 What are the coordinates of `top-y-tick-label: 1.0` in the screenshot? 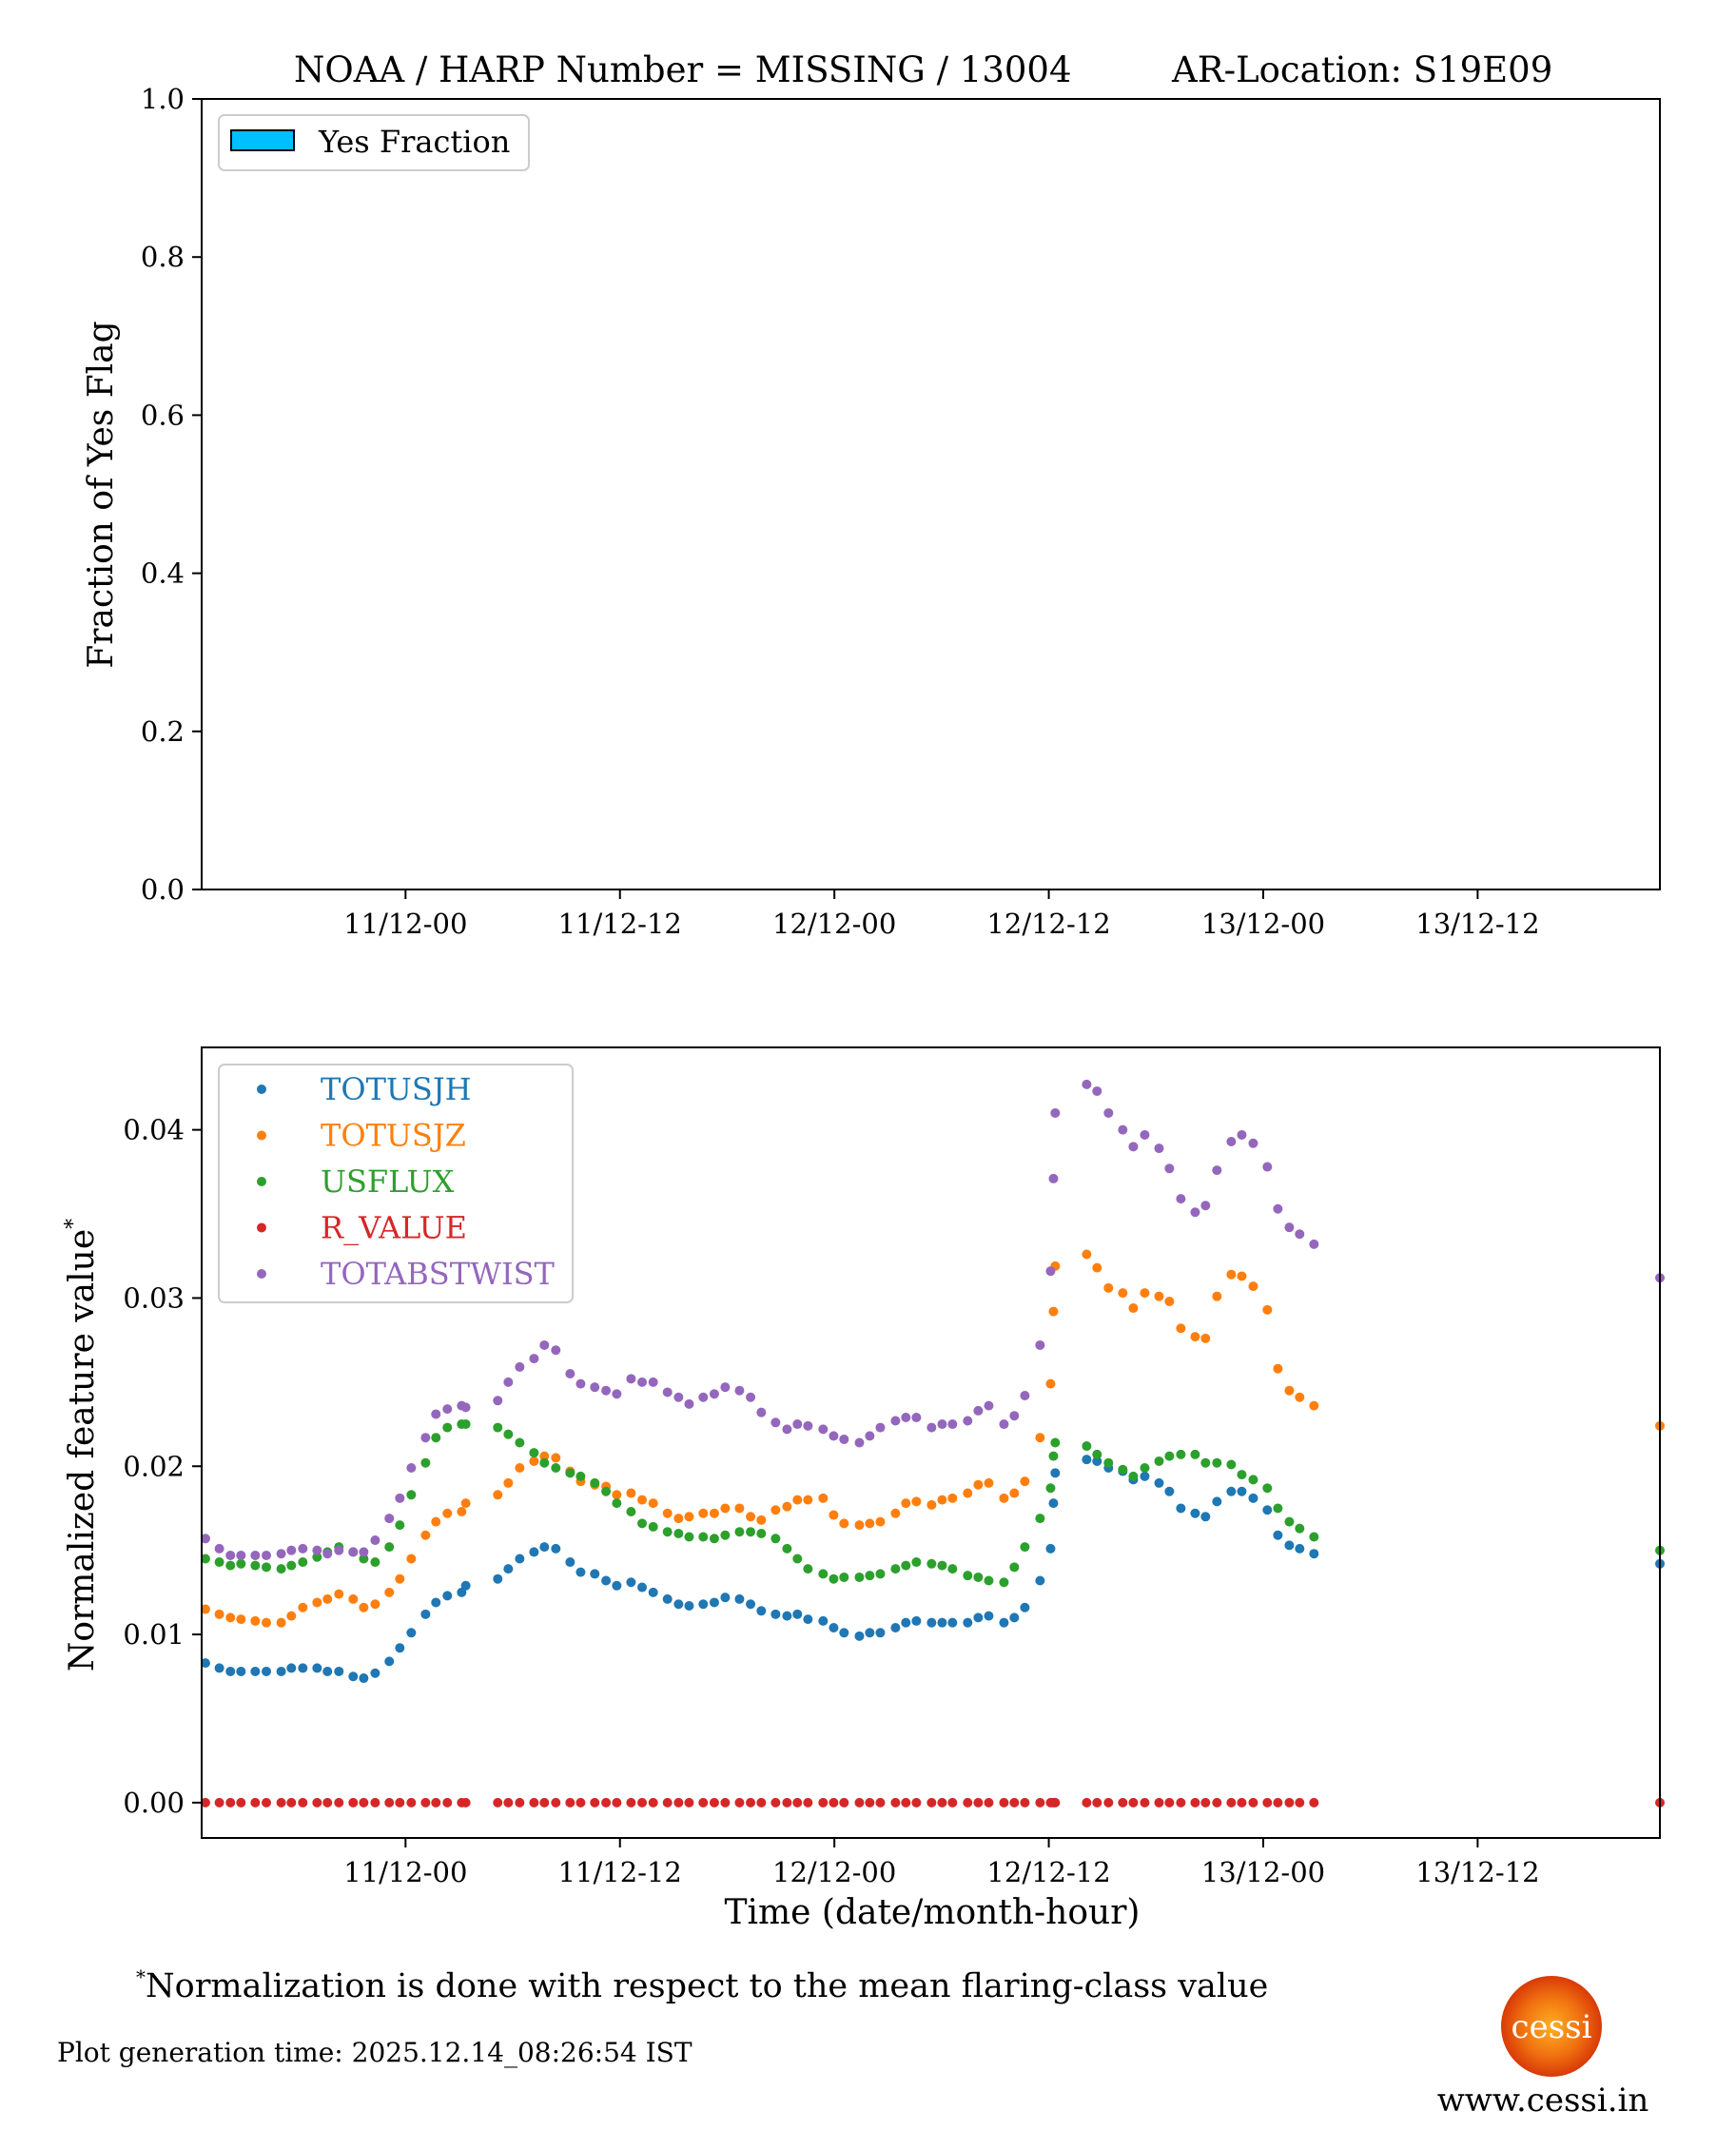 It's located at (163, 99).